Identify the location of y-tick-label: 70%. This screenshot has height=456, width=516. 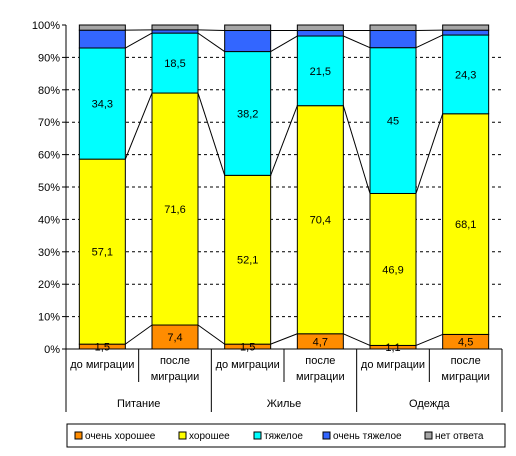
(49, 123).